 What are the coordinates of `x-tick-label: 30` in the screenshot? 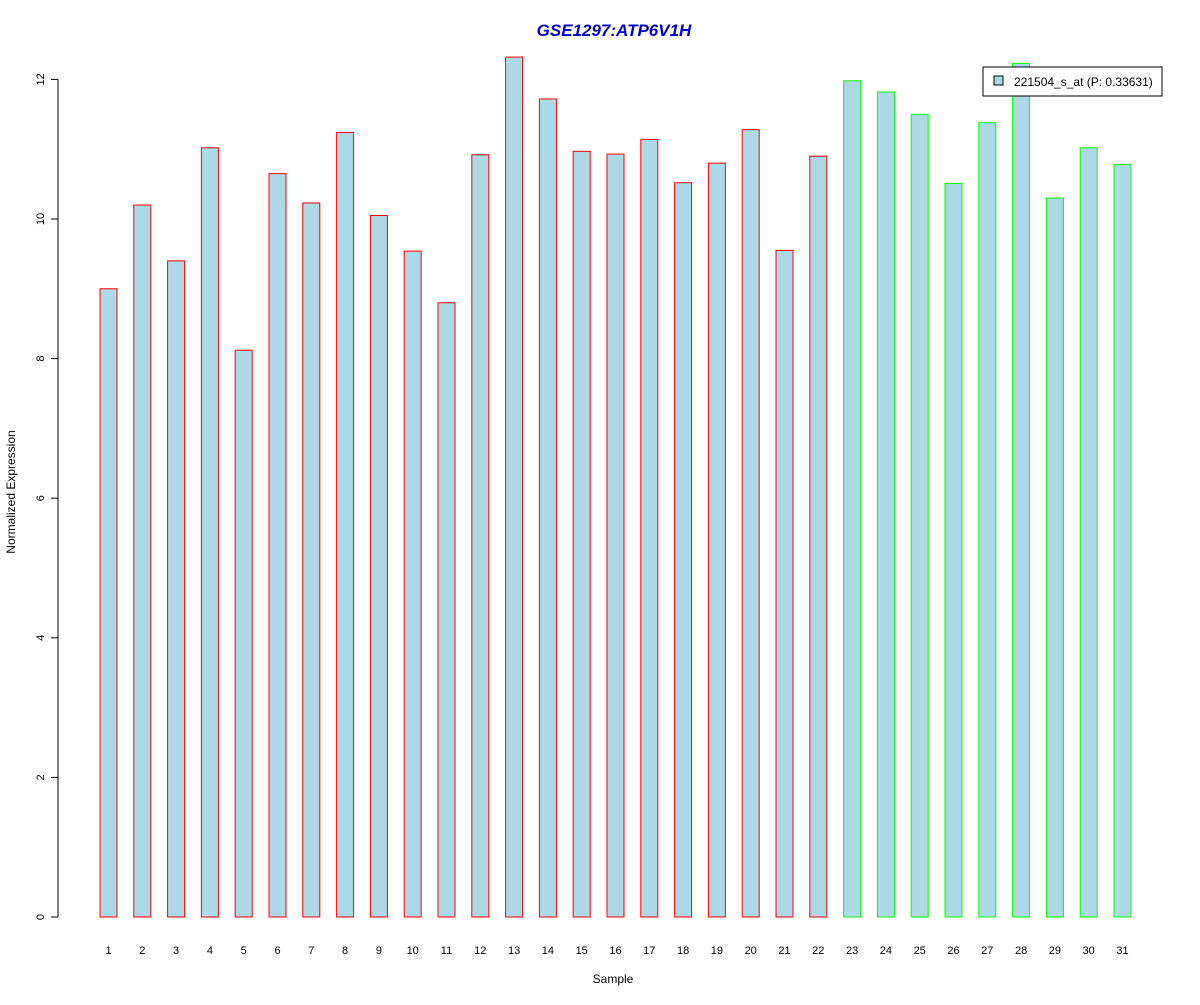 It's located at (1089, 951).